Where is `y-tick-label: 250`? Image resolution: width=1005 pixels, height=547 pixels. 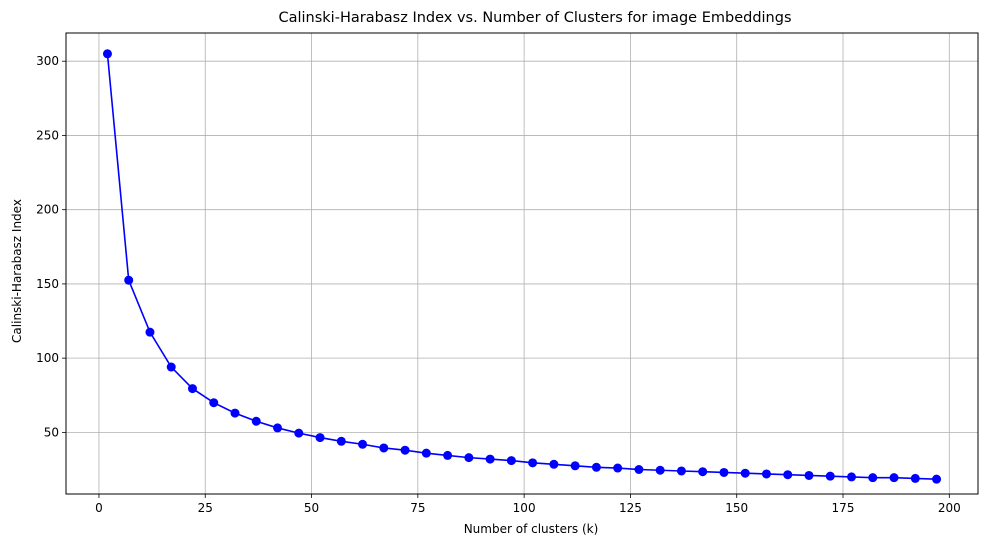 y-tick-label: 250 is located at coordinates (47, 135).